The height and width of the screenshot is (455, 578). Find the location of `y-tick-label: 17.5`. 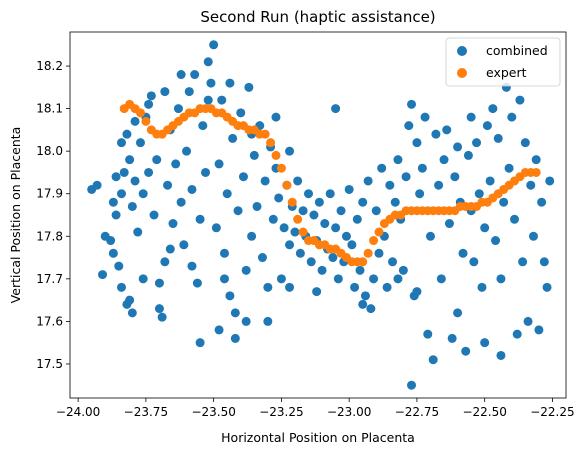

y-tick-label: 17.5 is located at coordinates (49, 364).